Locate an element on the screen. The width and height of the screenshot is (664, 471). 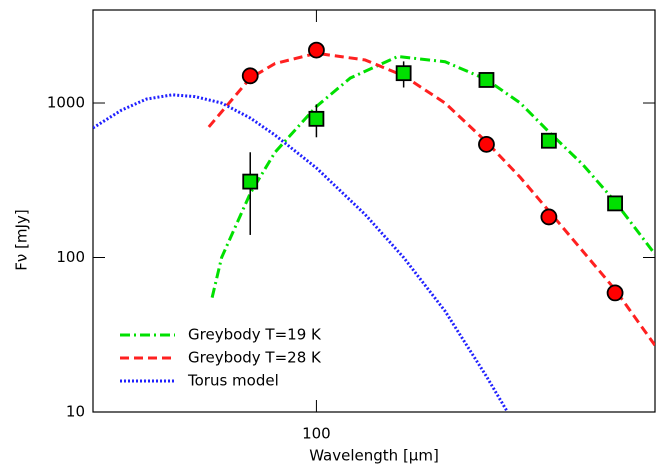
y-tick-label: 100 is located at coordinates (70, 257).